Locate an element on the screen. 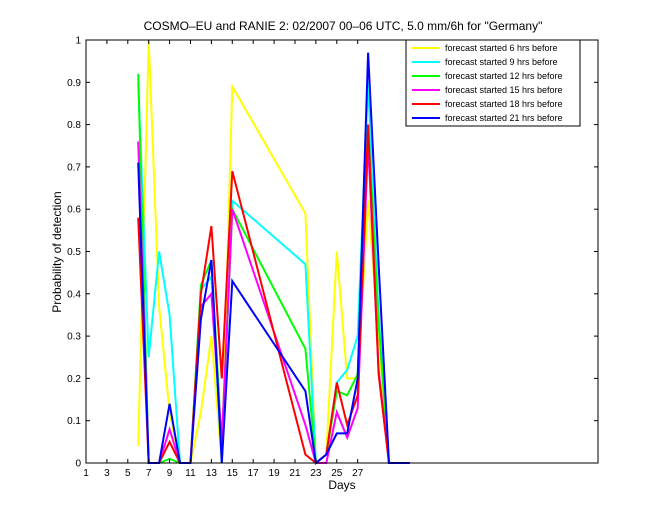  x-tick-label: 27 is located at coordinates (358, 473).